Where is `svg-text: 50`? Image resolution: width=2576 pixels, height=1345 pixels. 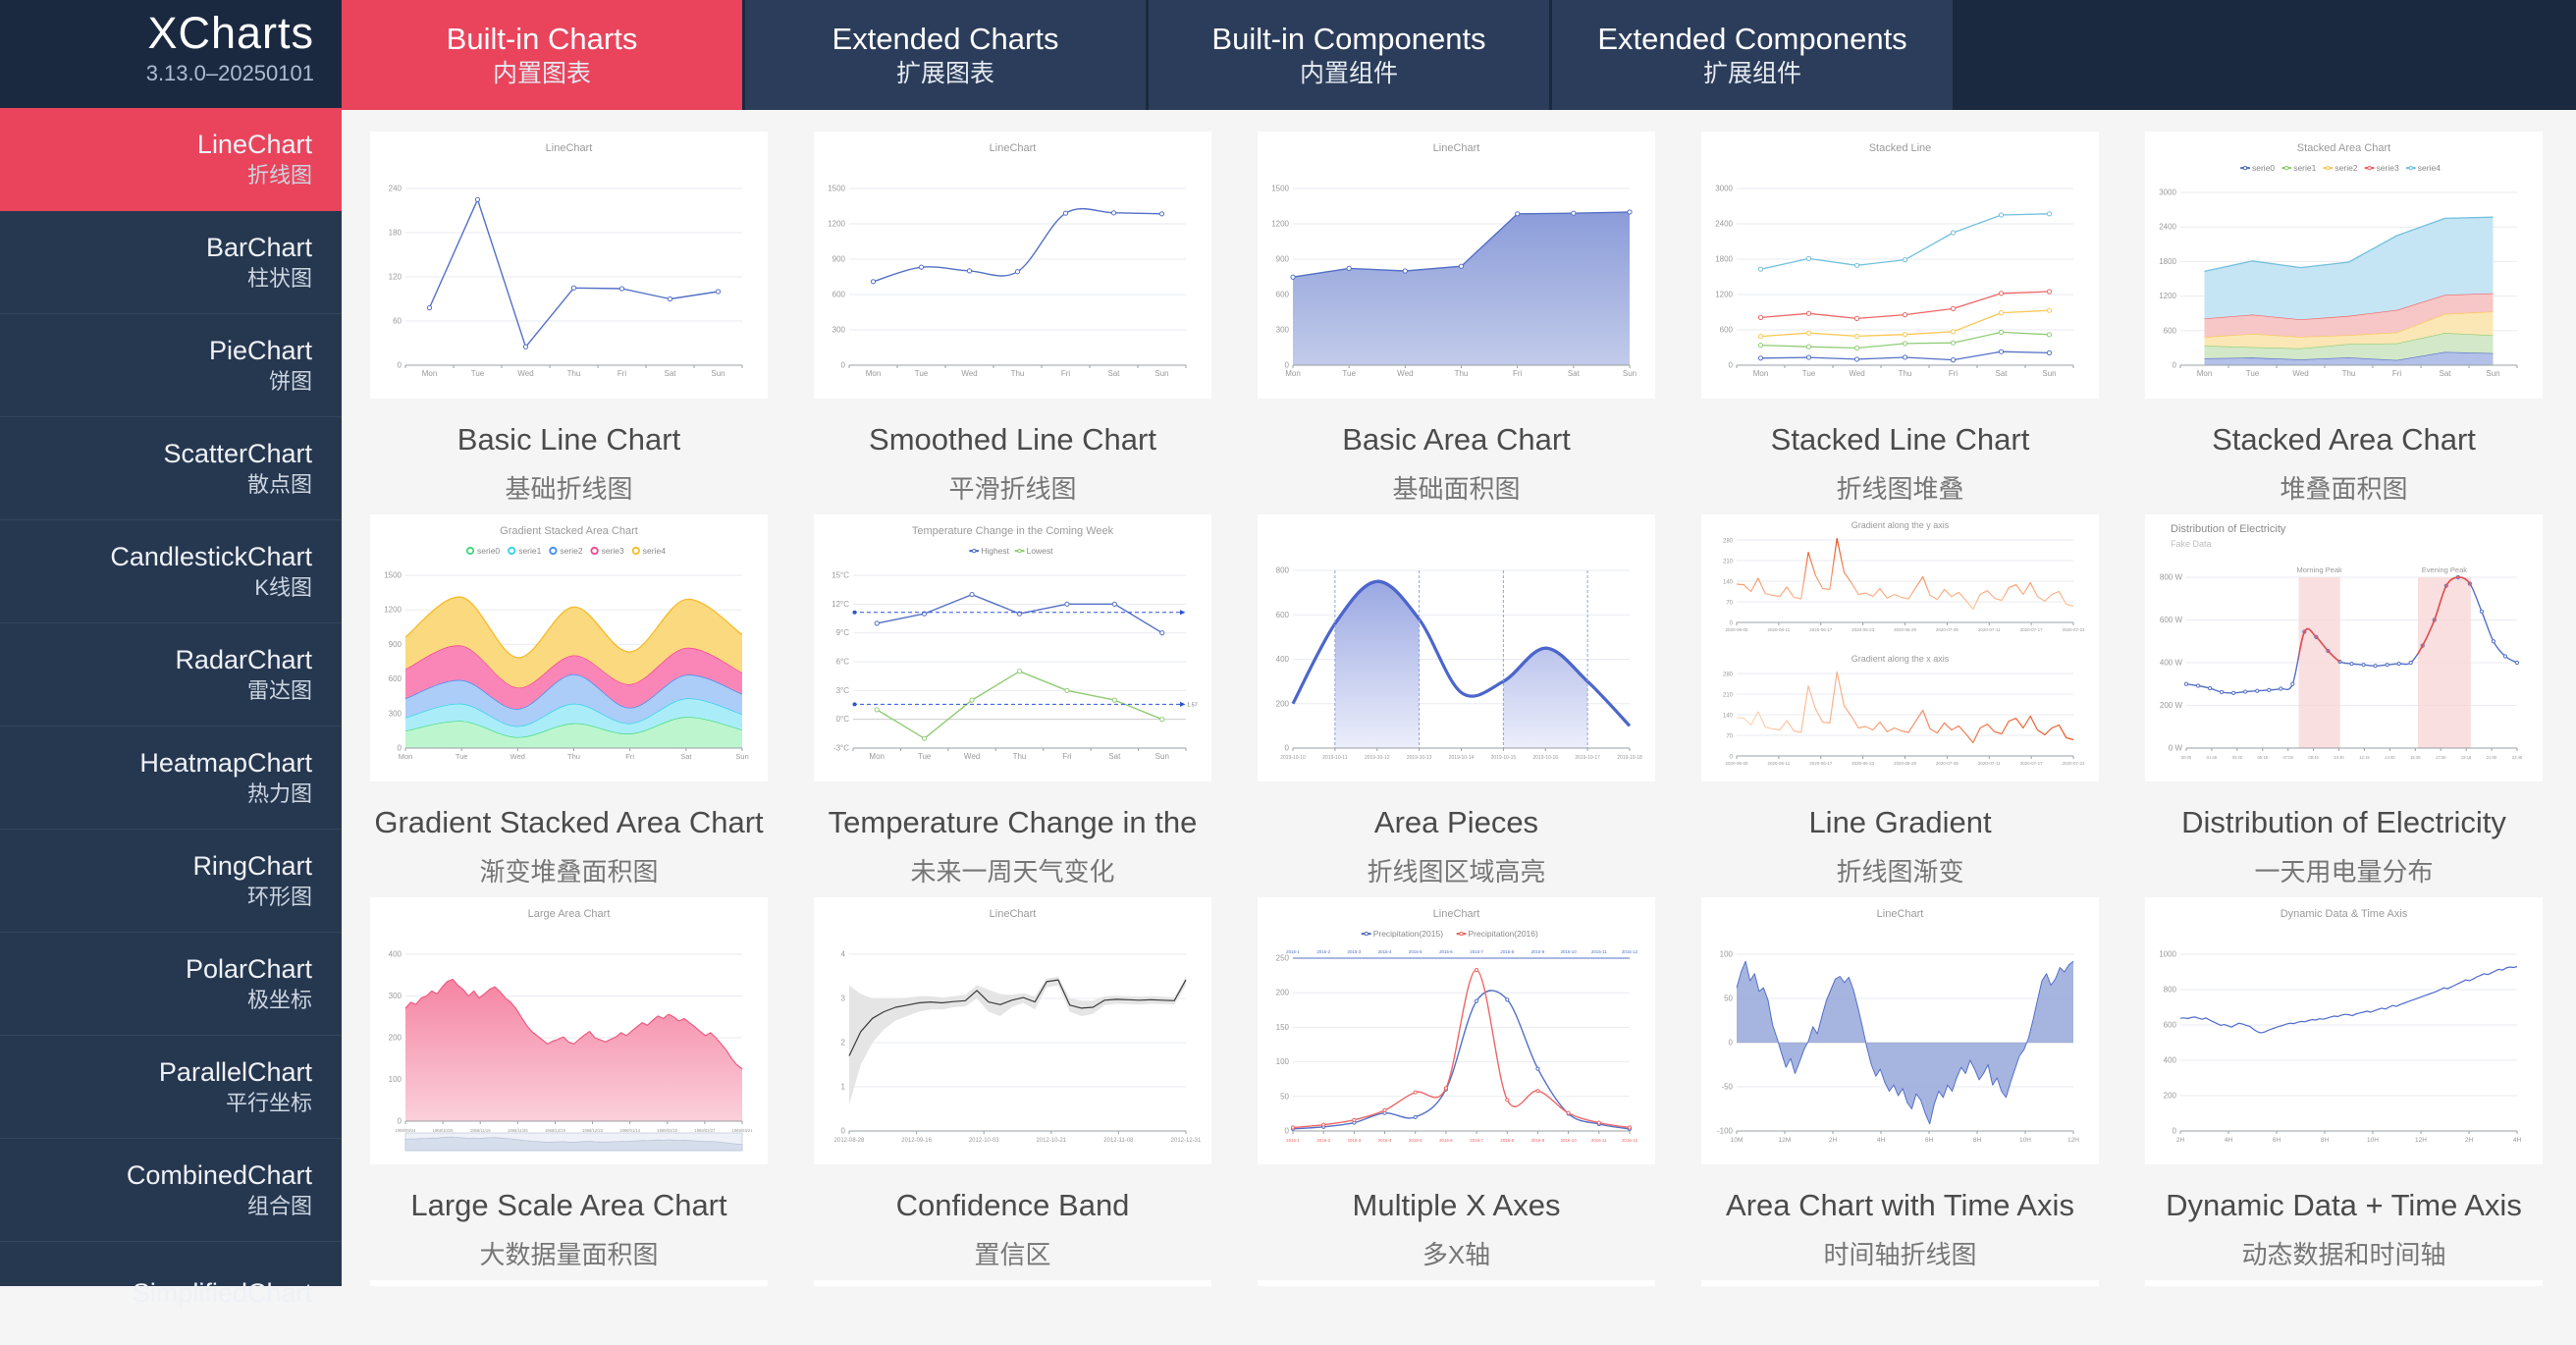 svg-text: 50 is located at coordinates (1728, 999).